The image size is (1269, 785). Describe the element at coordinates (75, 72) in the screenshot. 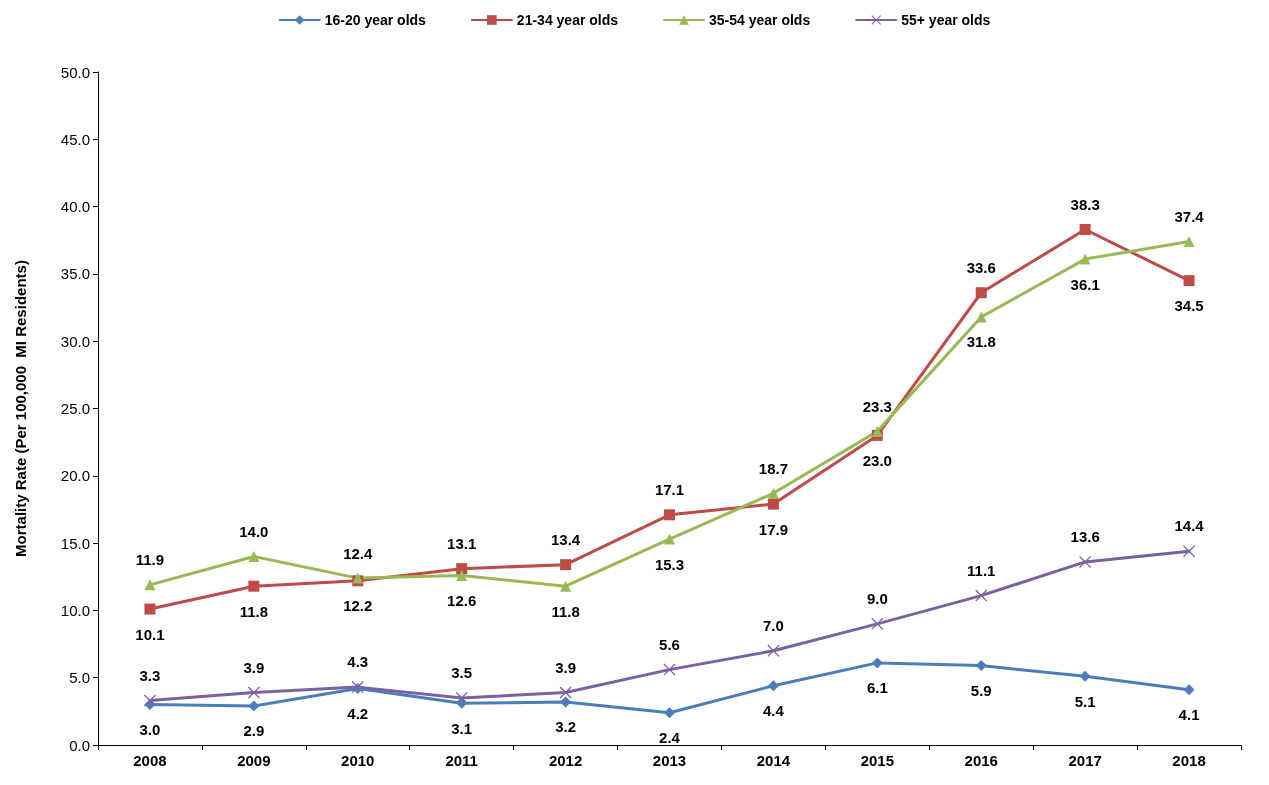

I see `y-tick-label: 50.0` at that location.